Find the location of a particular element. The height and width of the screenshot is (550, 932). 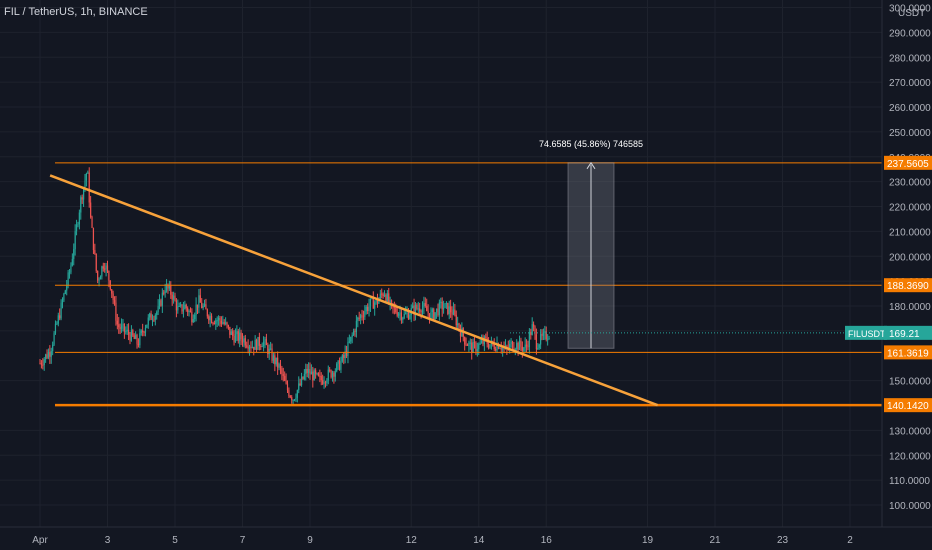

current-price-tag is located at coordinates (908, 332).